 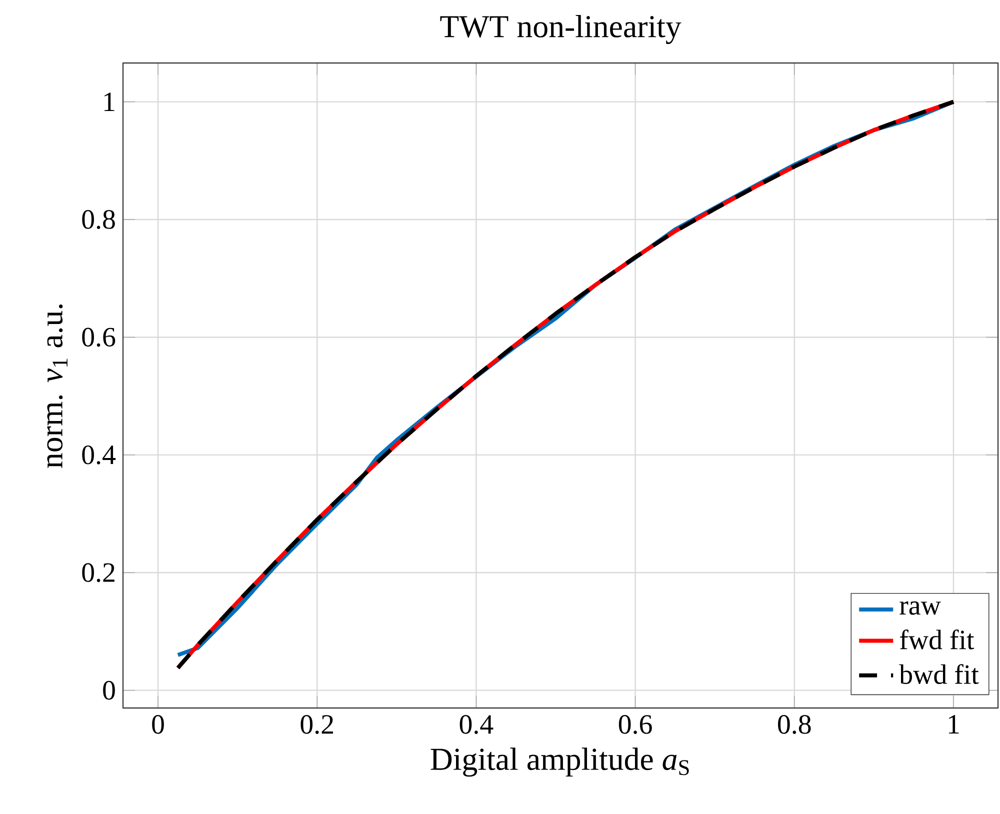 I want to click on y-tick-label: 1, so click(x=109, y=102).